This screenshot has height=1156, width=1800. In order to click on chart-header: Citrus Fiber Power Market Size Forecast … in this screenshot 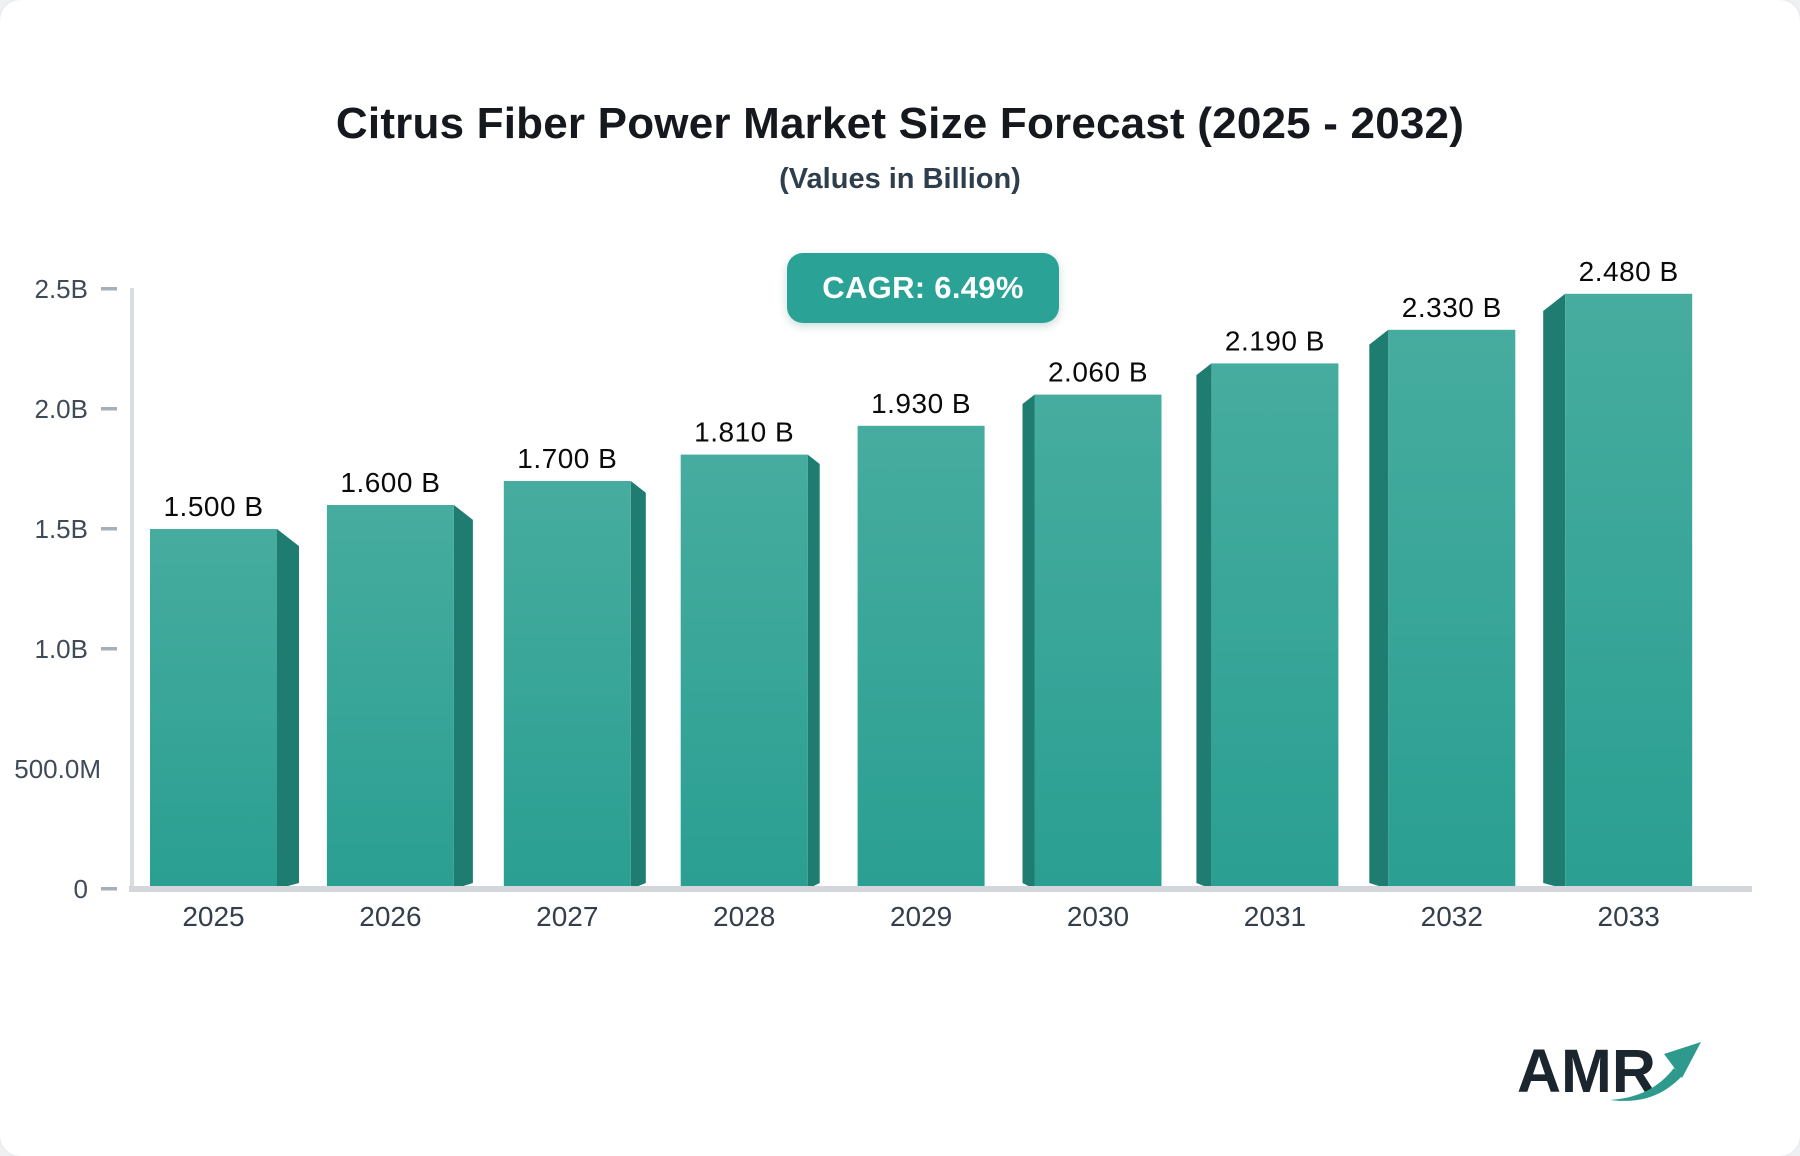, I will do `click(900, 147)`.